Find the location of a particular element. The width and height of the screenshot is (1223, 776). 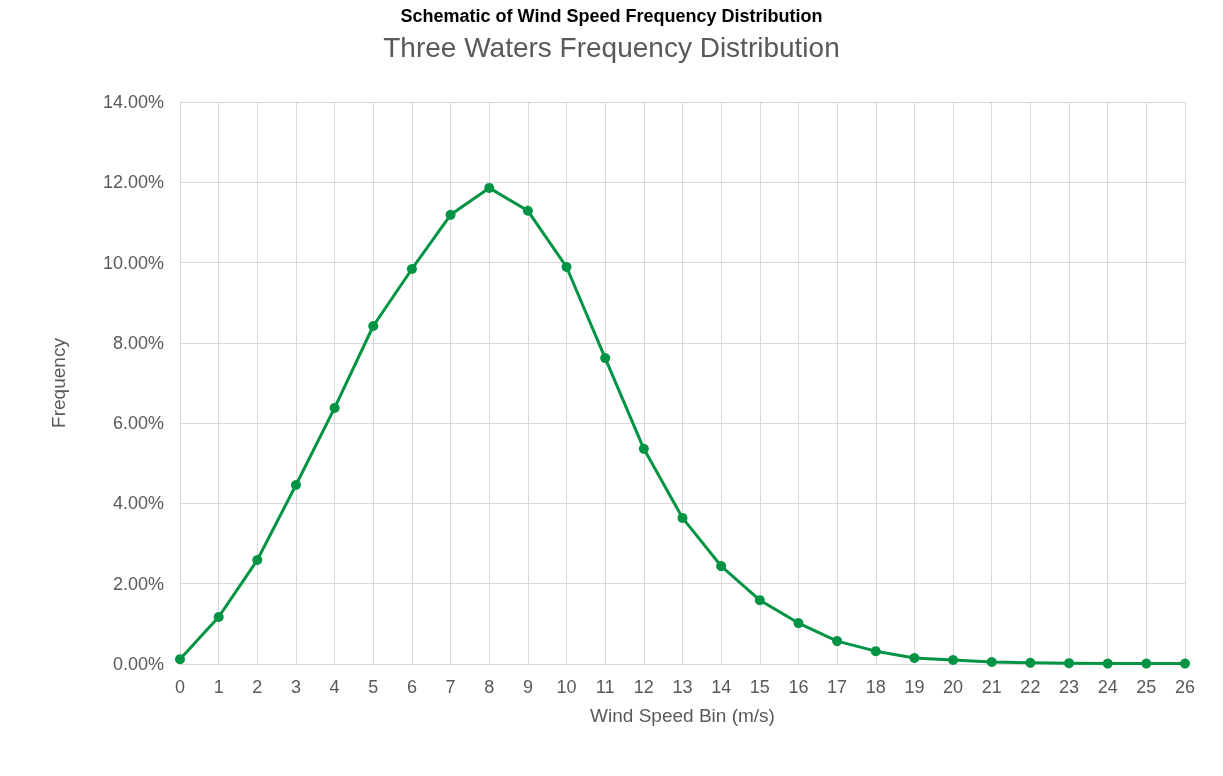

x-tick-label: 8 is located at coordinates (489, 687).